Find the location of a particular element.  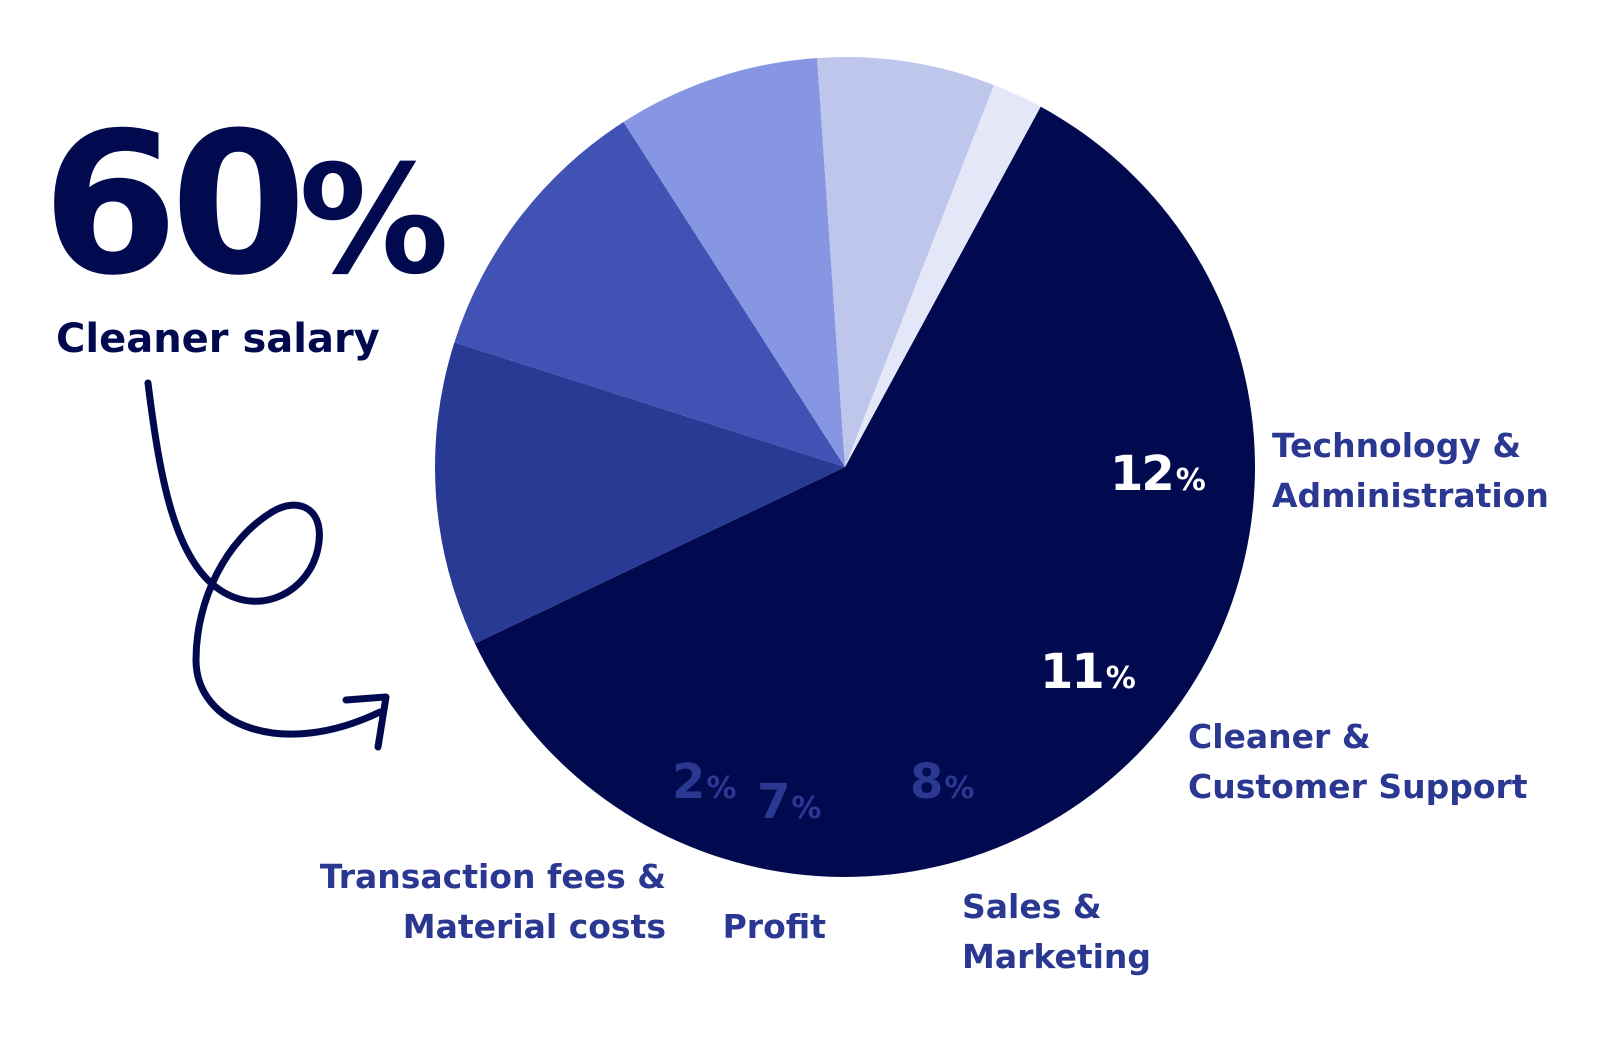

slice-percent-label-2: 11% is located at coordinates (1088, 672).